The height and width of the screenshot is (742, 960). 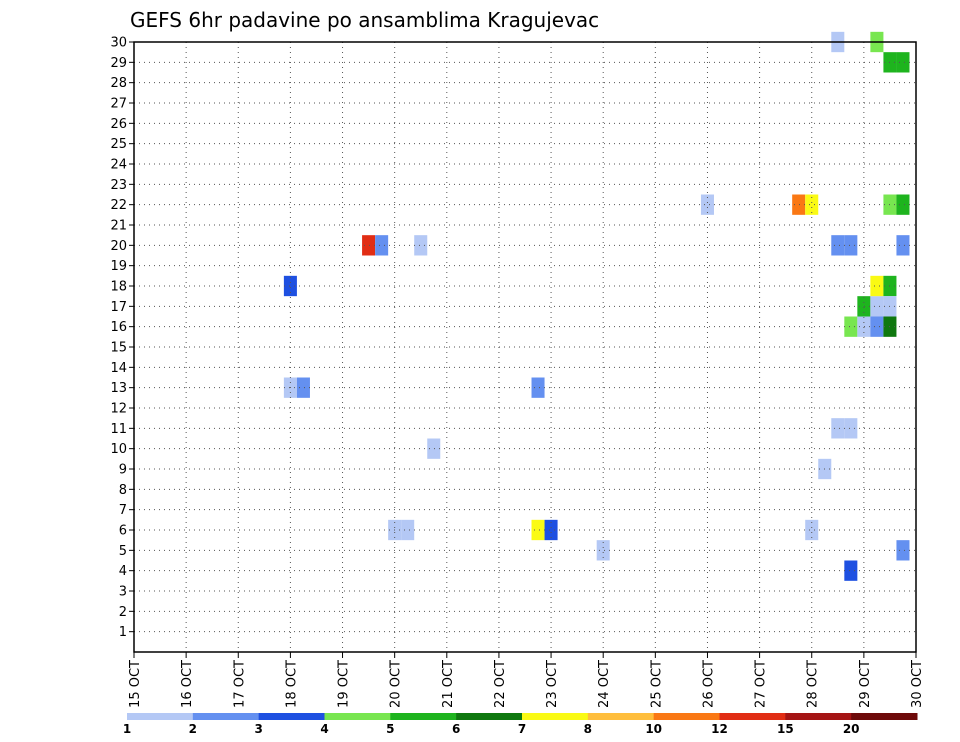 What do you see at coordinates (653, 729) in the screenshot?
I see `colorbar-label: 10` at bounding box center [653, 729].